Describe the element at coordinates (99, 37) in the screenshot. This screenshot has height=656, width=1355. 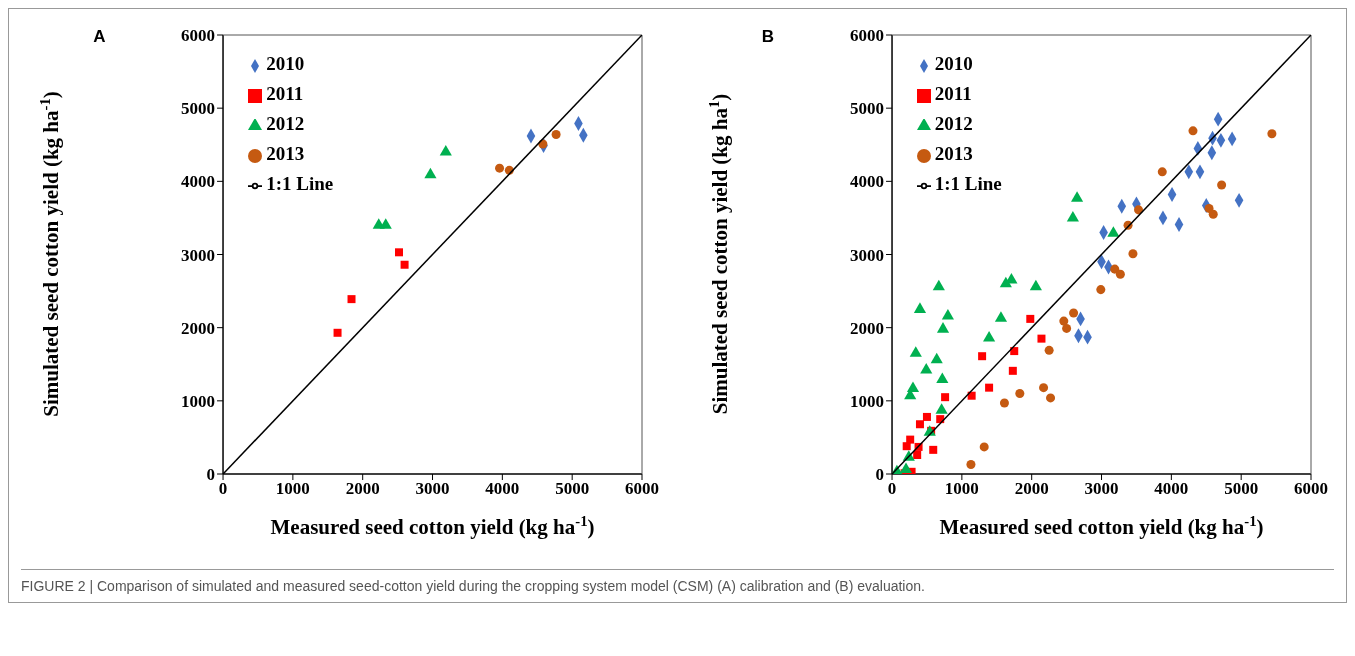
I see `chart-title: A` at that location.